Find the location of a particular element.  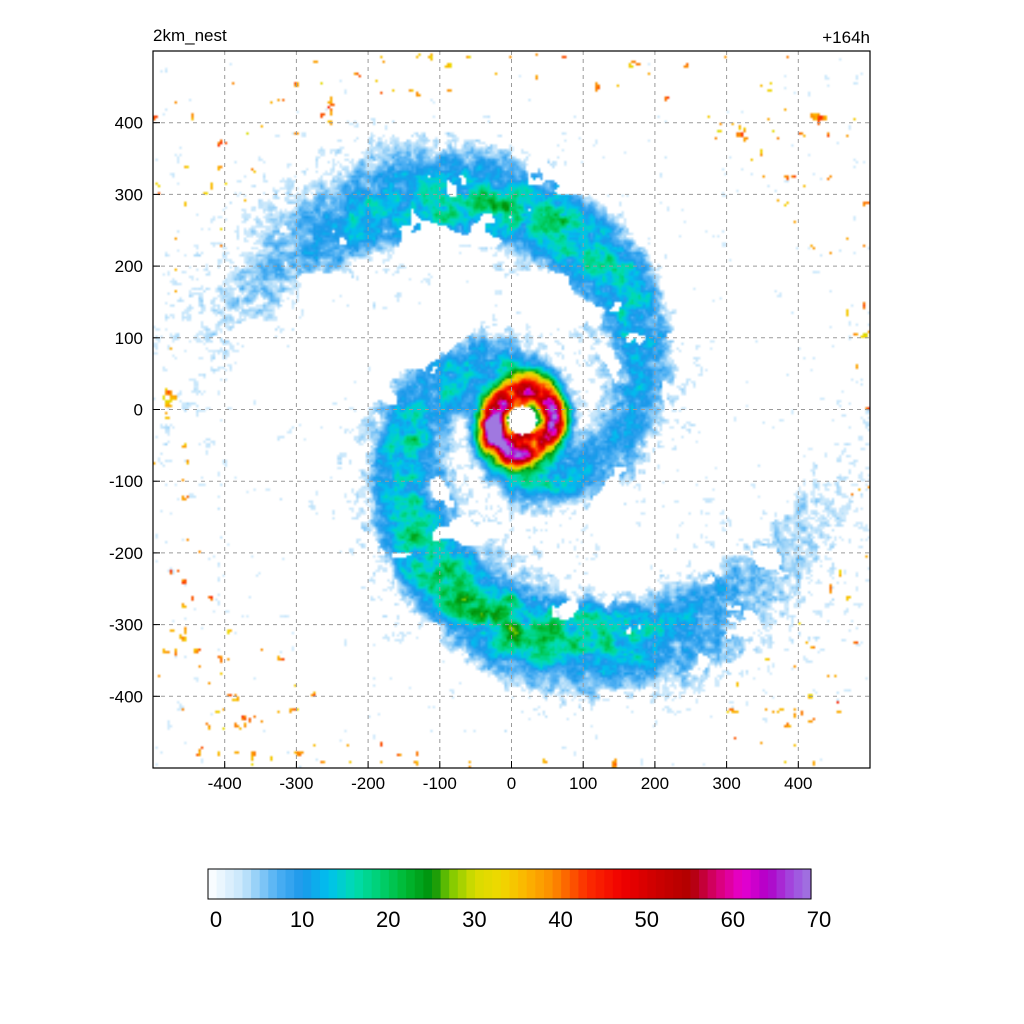

x-tick-label: -200 is located at coordinates (368, 783).